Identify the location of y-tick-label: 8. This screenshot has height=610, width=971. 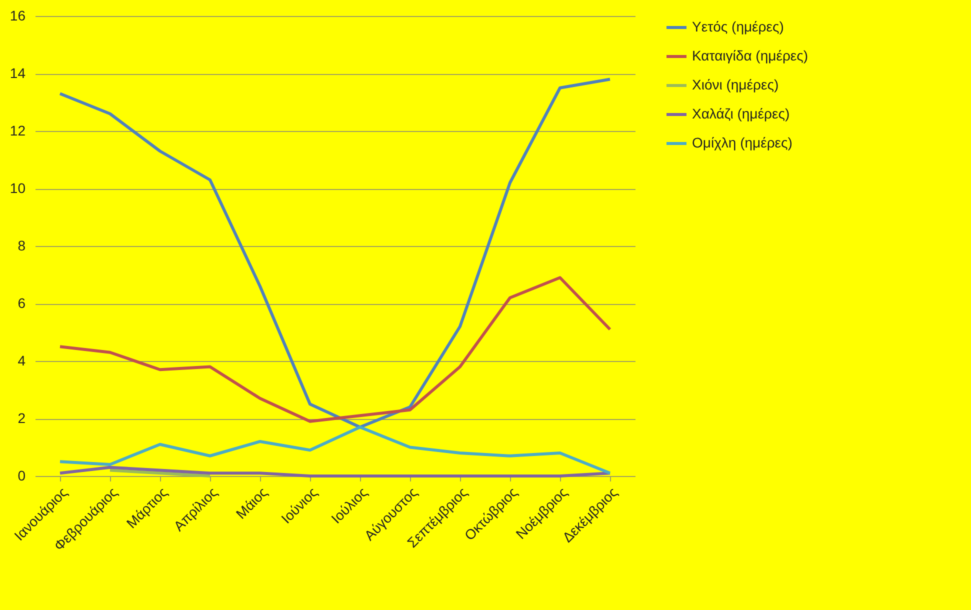
(22, 246).